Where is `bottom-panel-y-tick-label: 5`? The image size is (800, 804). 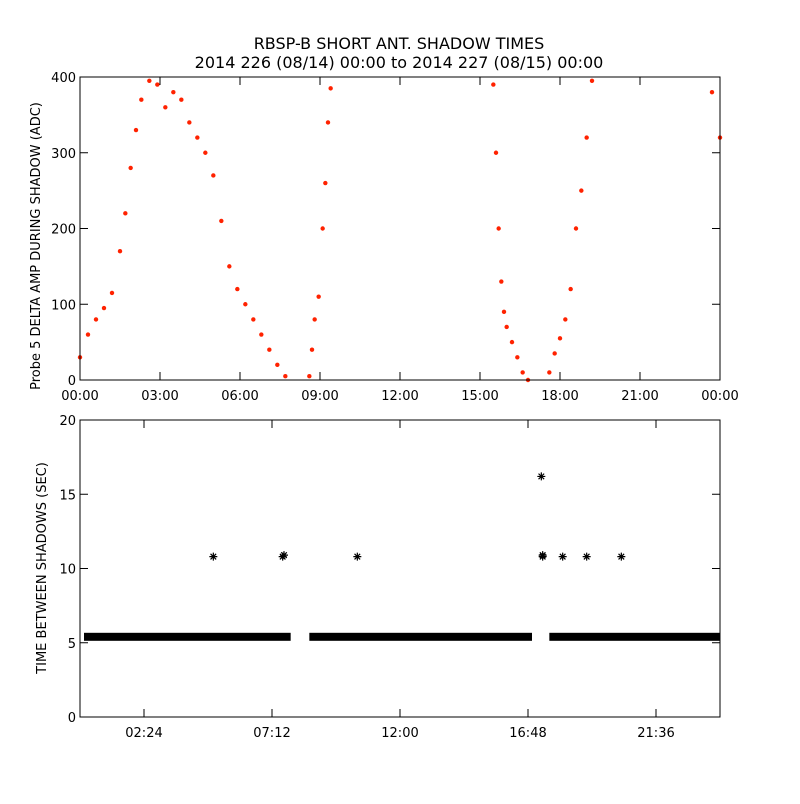 bottom-panel-y-tick-label: 5 is located at coordinates (72, 644).